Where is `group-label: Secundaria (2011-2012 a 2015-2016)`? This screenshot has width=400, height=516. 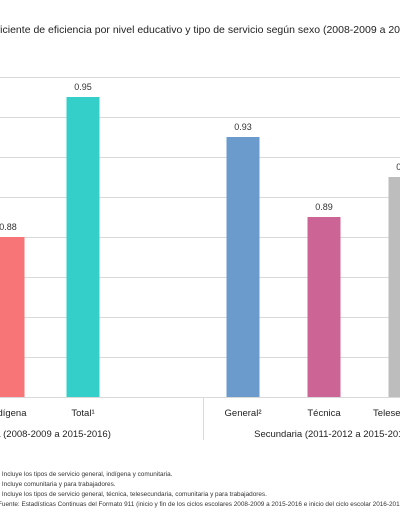 group-label: Secundaria (2011-2012 a 2015-2016) is located at coordinates (327, 434).